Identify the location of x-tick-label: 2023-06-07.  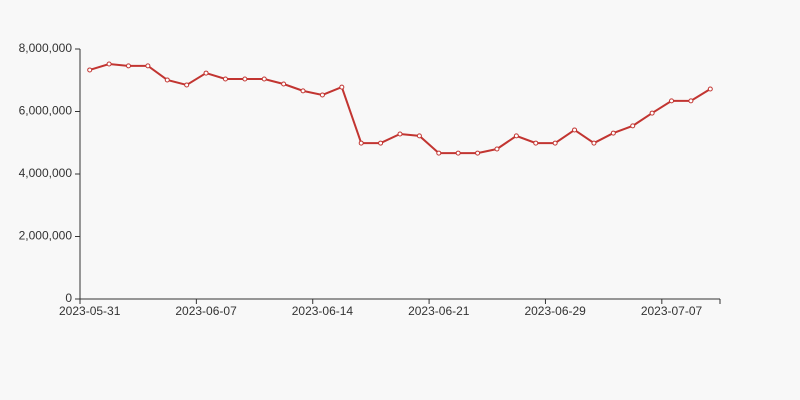
(206, 311).